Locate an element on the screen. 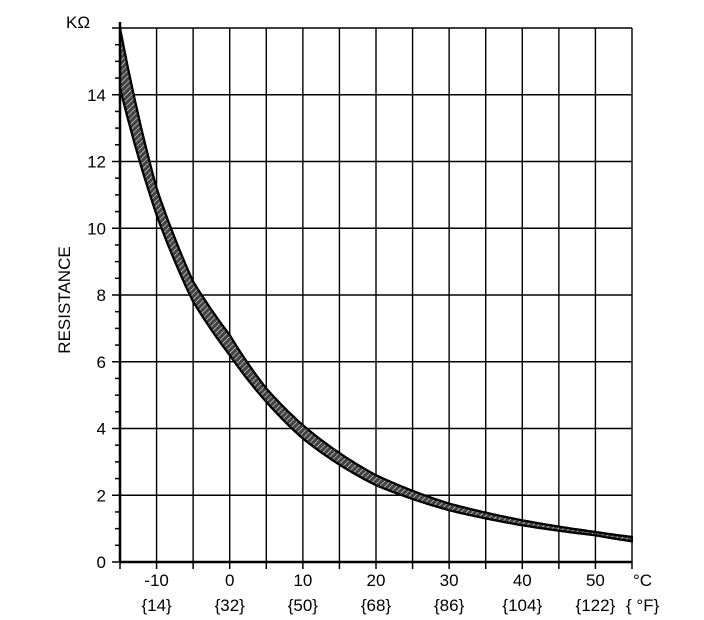 The height and width of the screenshot is (620, 704). x-tick-label-fahrenheit: {14} is located at coordinates (156, 605).